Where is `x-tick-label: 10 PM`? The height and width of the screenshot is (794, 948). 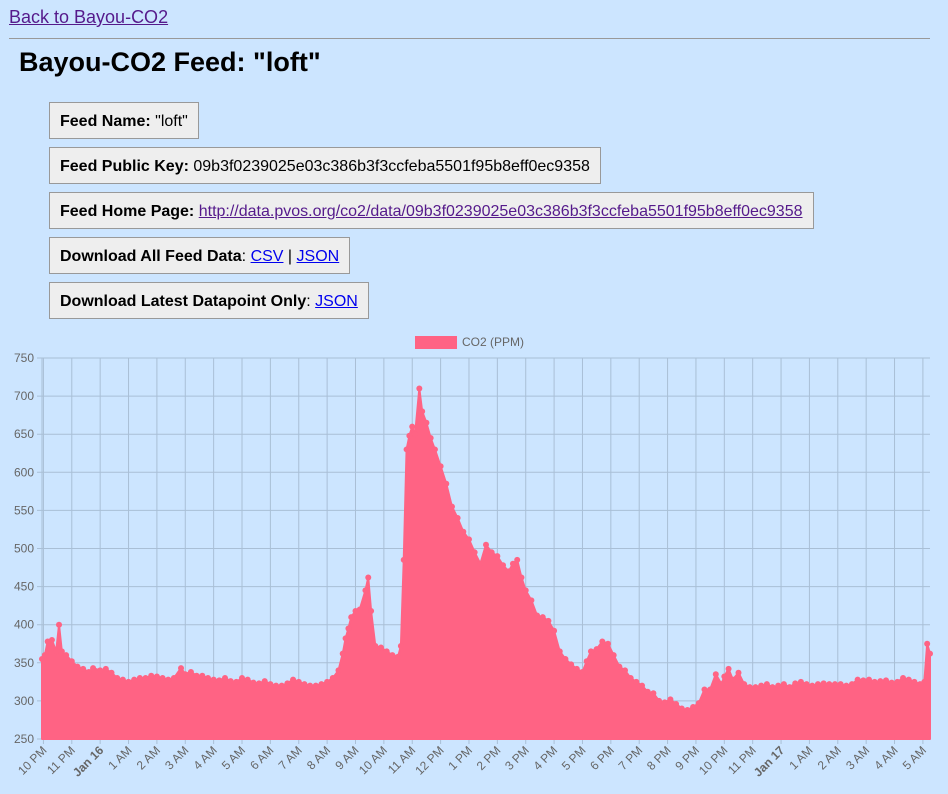
x-tick-label: 10 PM is located at coordinates (713, 760).